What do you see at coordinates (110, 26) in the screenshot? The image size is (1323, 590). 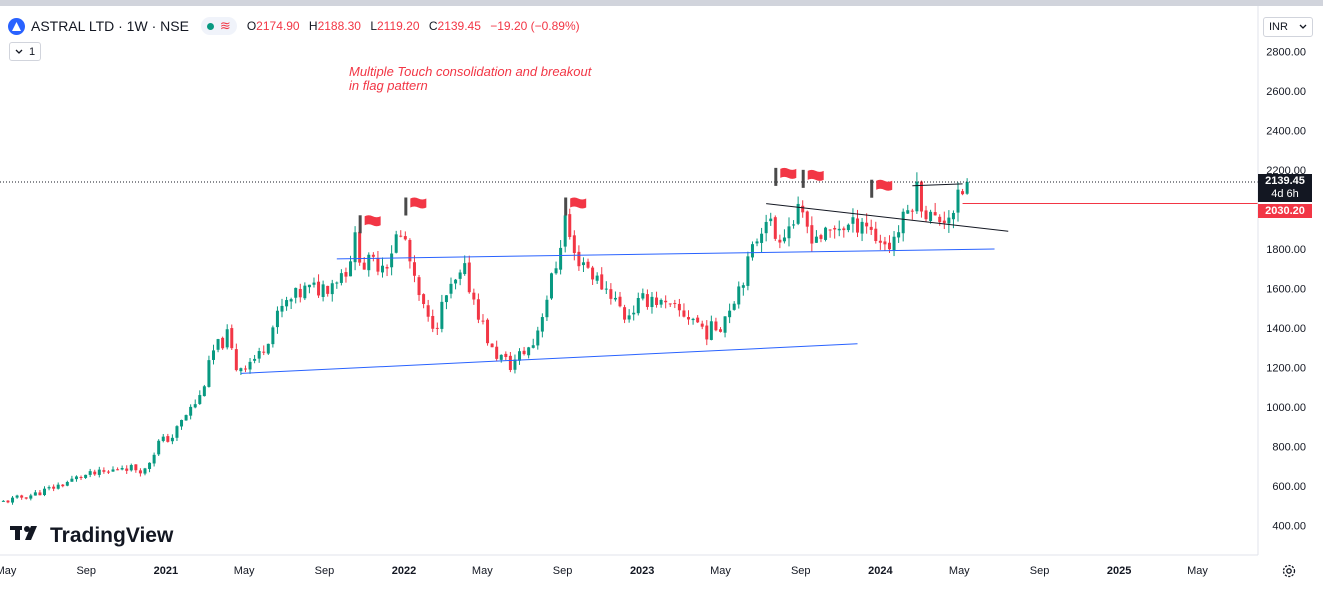 I see `symbol-title: ASTRAL LTD · 1W · NSE` at bounding box center [110, 26].